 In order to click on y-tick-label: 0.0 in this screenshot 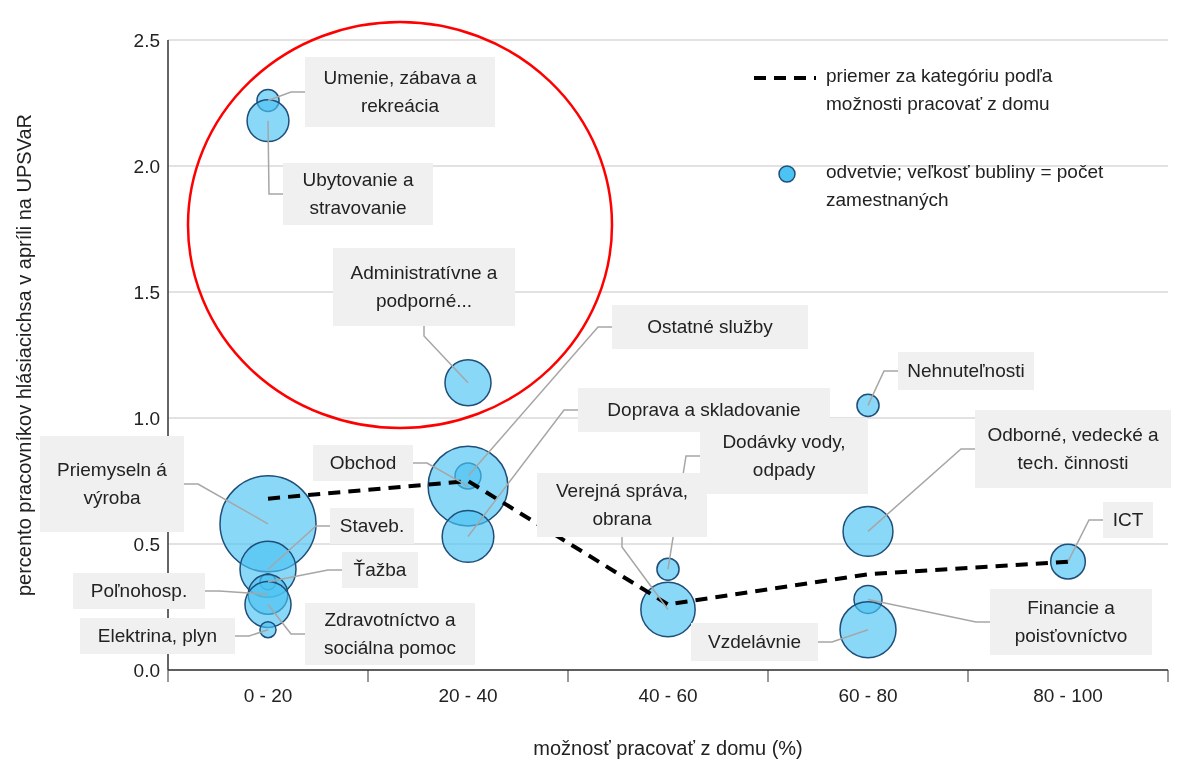, I will do `click(146, 670)`.